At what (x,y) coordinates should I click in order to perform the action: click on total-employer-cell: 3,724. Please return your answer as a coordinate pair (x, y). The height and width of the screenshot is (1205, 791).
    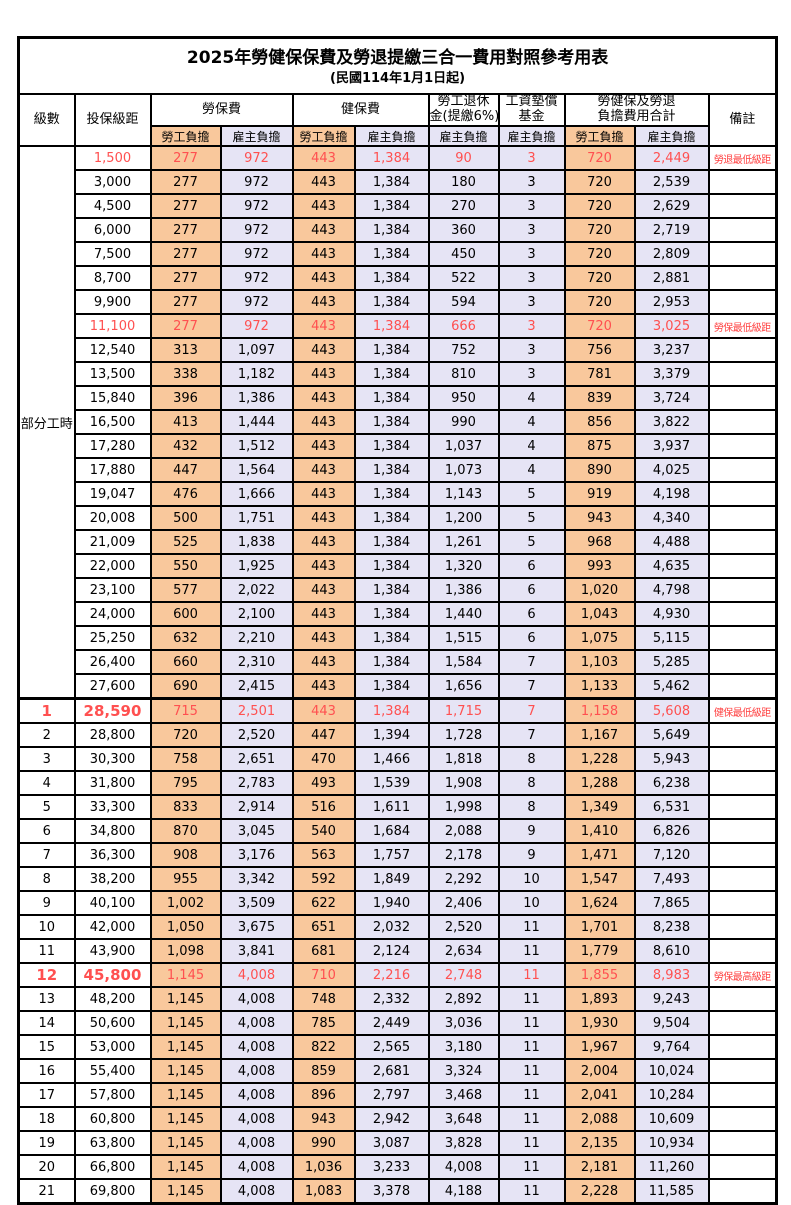
    Looking at the image, I should click on (671, 398).